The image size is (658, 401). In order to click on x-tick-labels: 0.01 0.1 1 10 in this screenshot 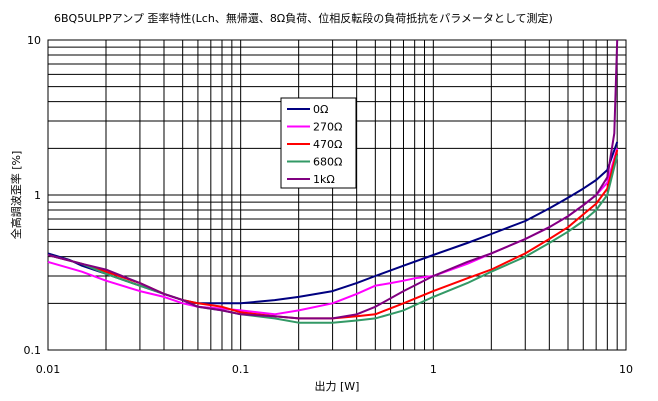, I will do `click(334, 369)`.